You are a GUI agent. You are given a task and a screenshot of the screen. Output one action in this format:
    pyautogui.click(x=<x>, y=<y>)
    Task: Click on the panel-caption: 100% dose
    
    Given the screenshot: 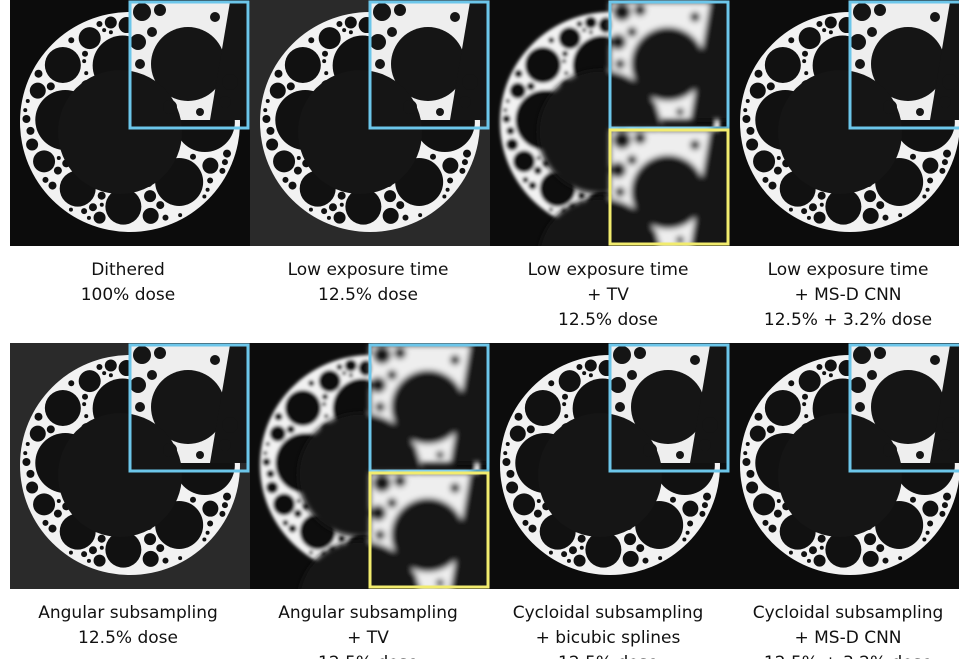 What is the action you would take?
    pyautogui.click(x=128, y=295)
    